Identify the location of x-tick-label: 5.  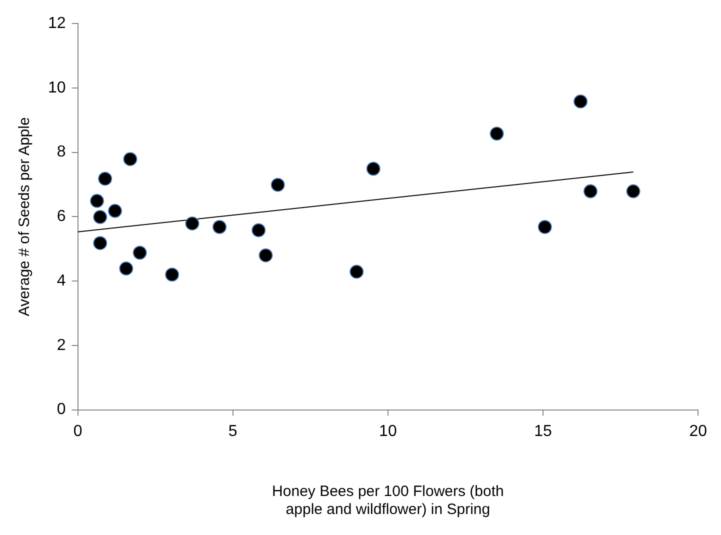
(233, 431).